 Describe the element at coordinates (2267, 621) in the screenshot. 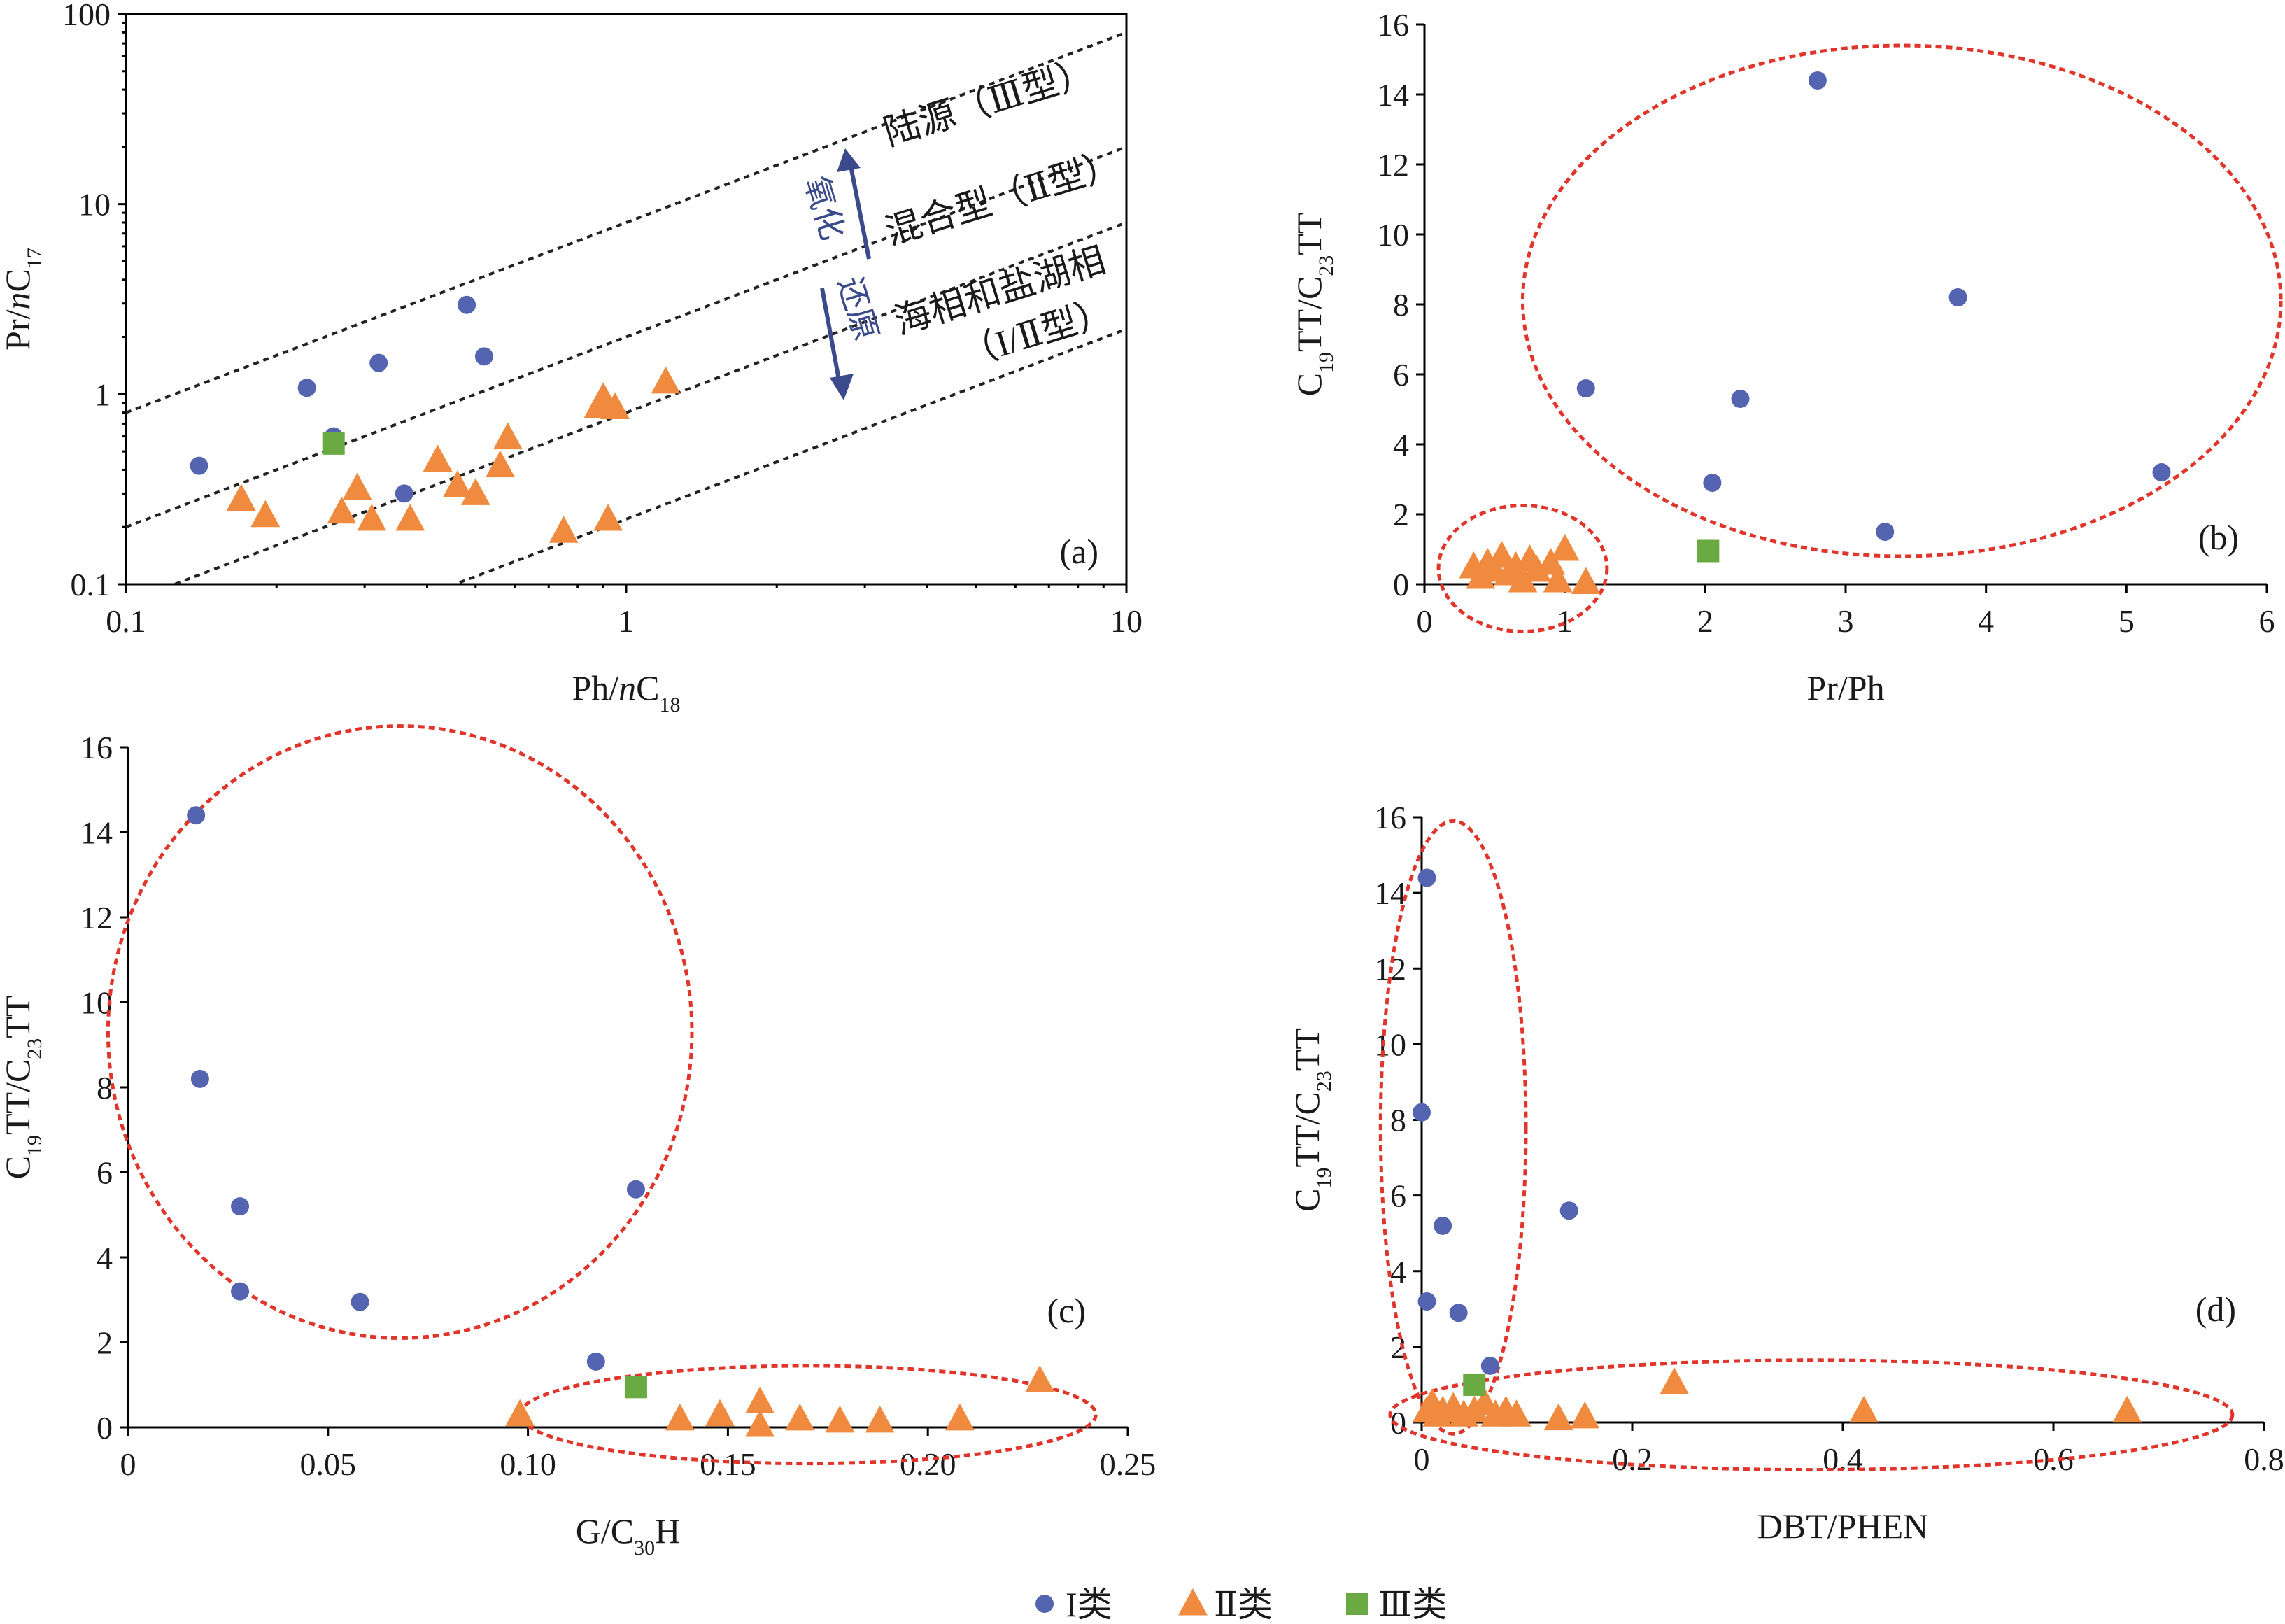

I see `chart-b-x-tick-label: 6` at that location.